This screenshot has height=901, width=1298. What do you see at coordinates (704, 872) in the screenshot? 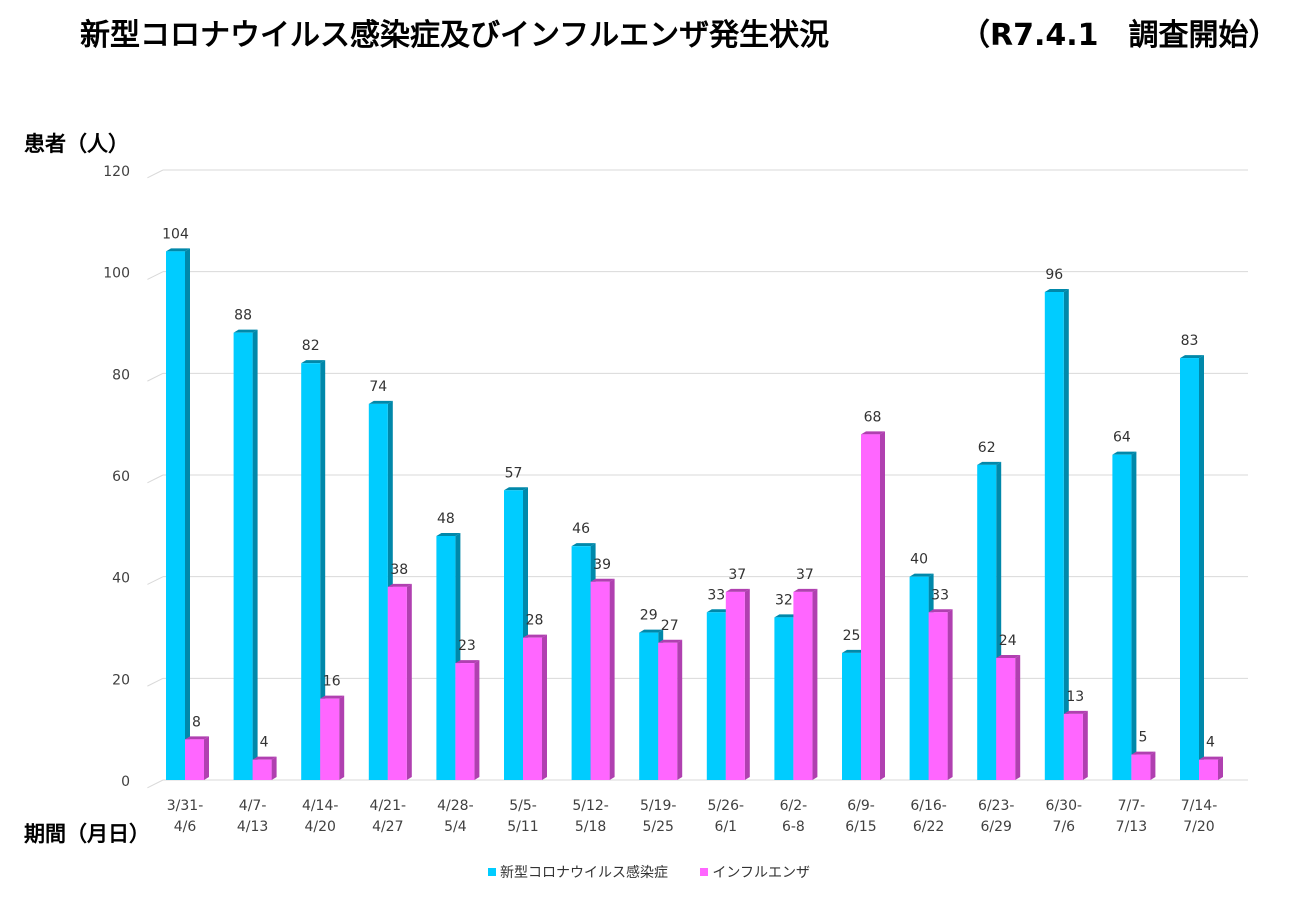
I see `legend-swatch-flu` at bounding box center [704, 872].